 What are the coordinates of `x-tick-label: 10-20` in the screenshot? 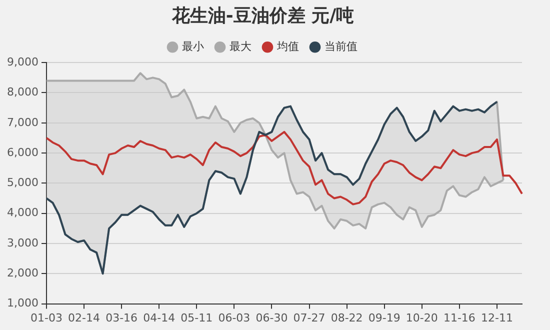 It's located at (422, 317).